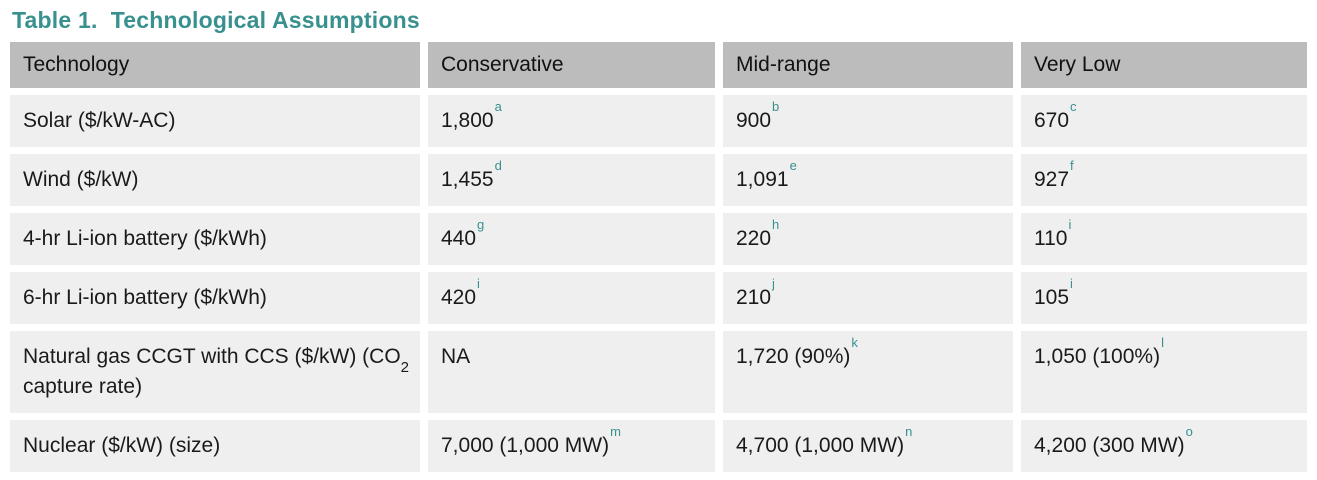 Image resolution: width=1317 pixels, height=480 pixels. I want to click on footnote-marker: k, so click(854, 342).